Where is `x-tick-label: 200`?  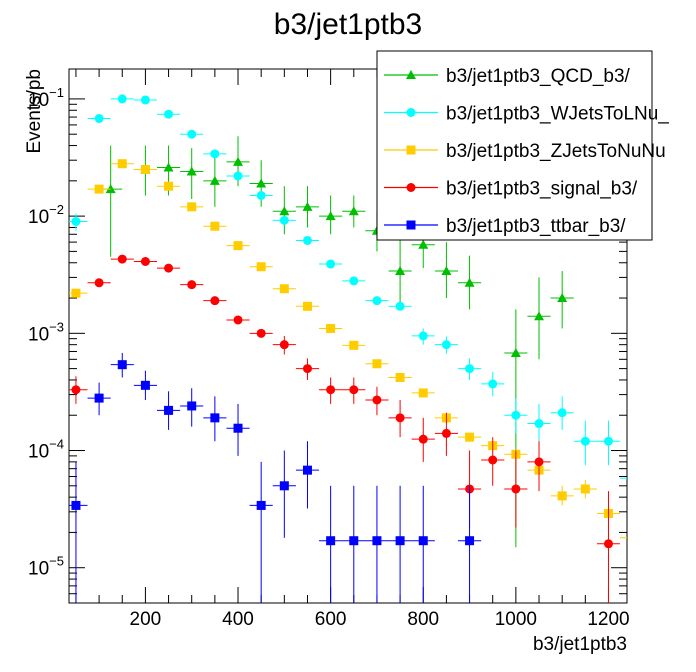 x-tick-label: 200 is located at coordinates (146, 619).